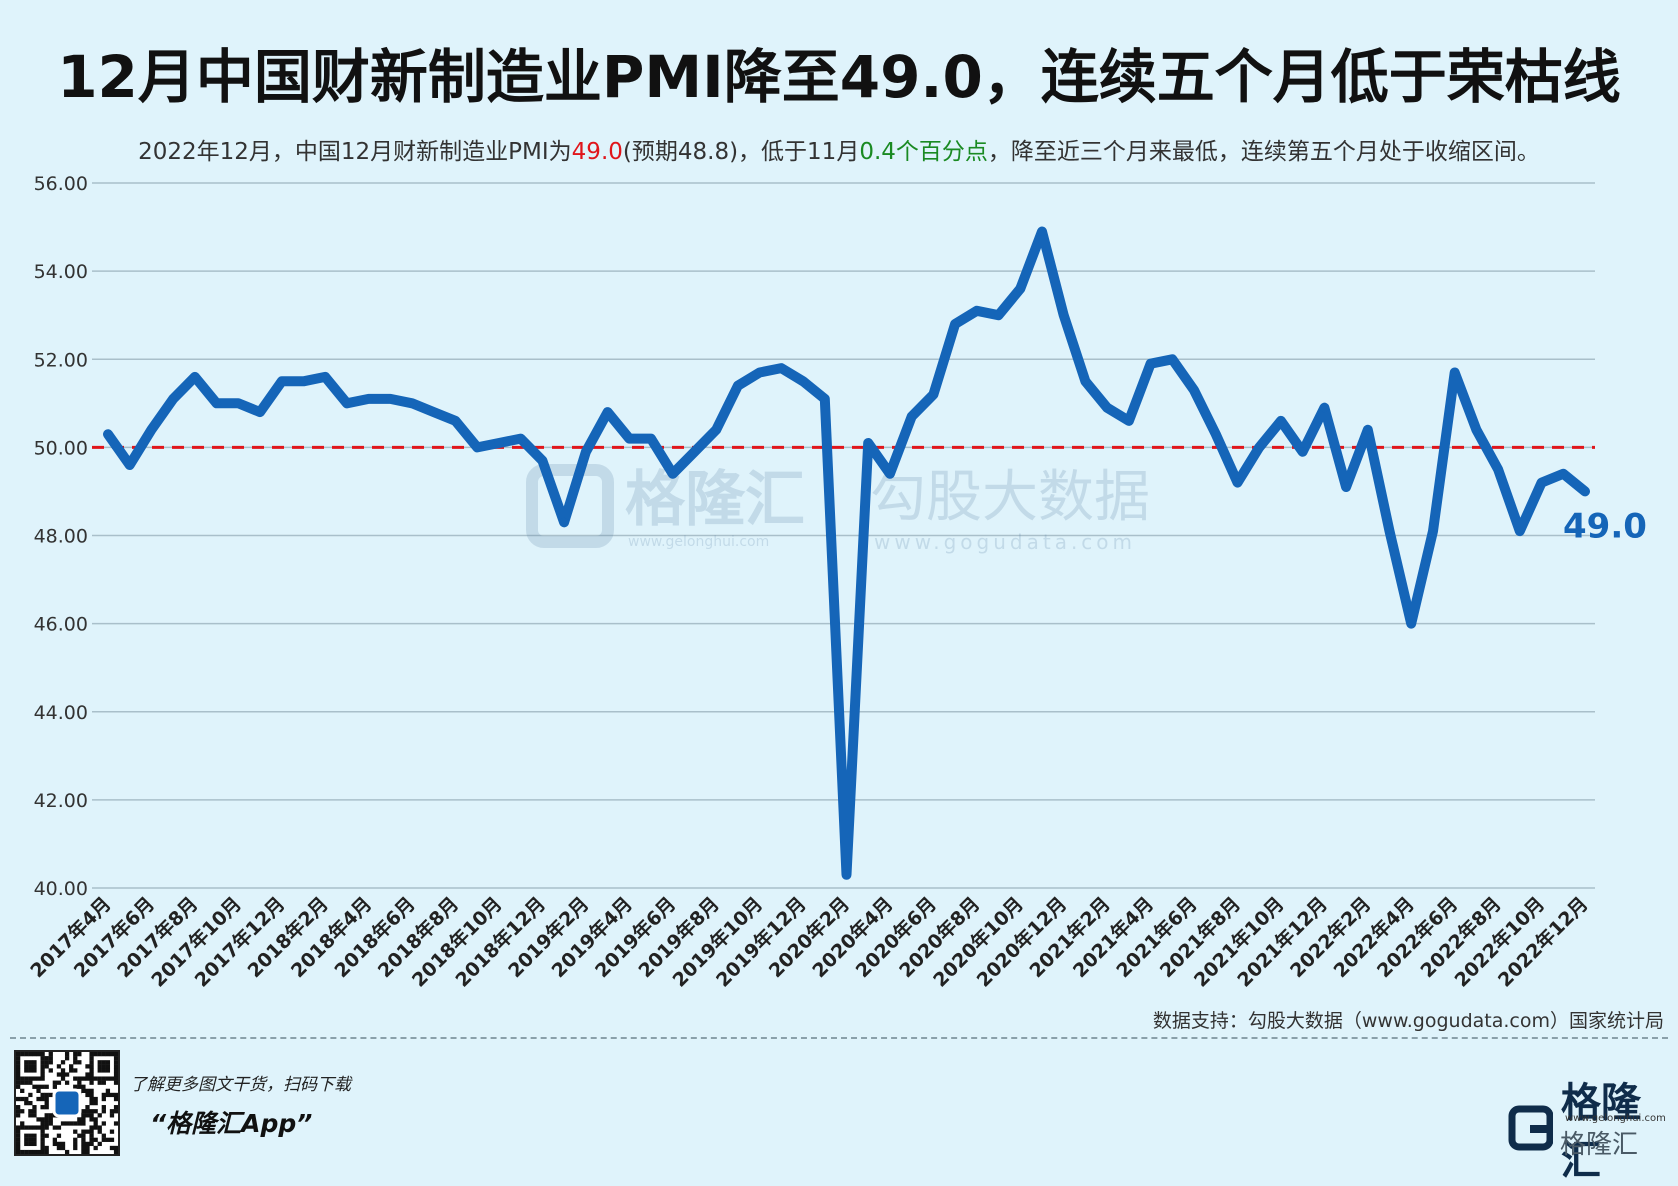 This screenshot has height=1186, width=1678. What do you see at coordinates (1530, 1128) in the screenshot?
I see `brand-g-icon` at bounding box center [1530, 1128].